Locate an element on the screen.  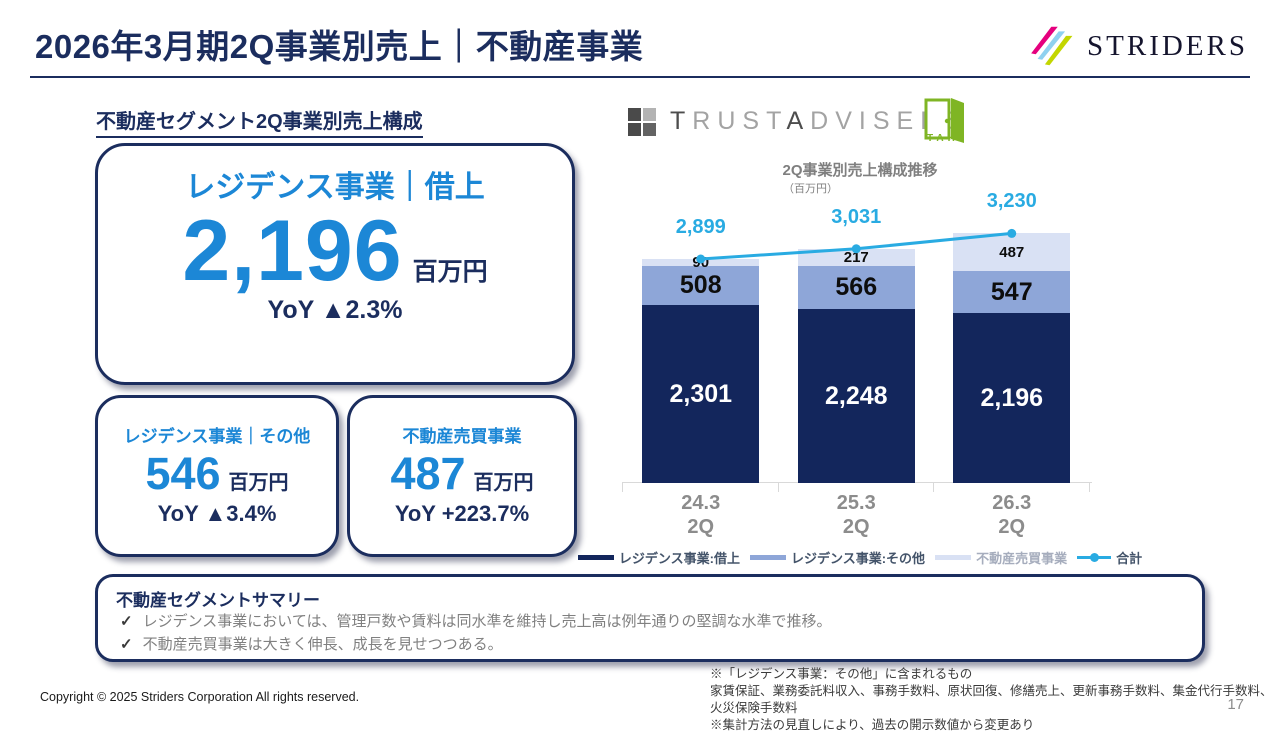
logo-letter: T is located at coordinates (681, 121).